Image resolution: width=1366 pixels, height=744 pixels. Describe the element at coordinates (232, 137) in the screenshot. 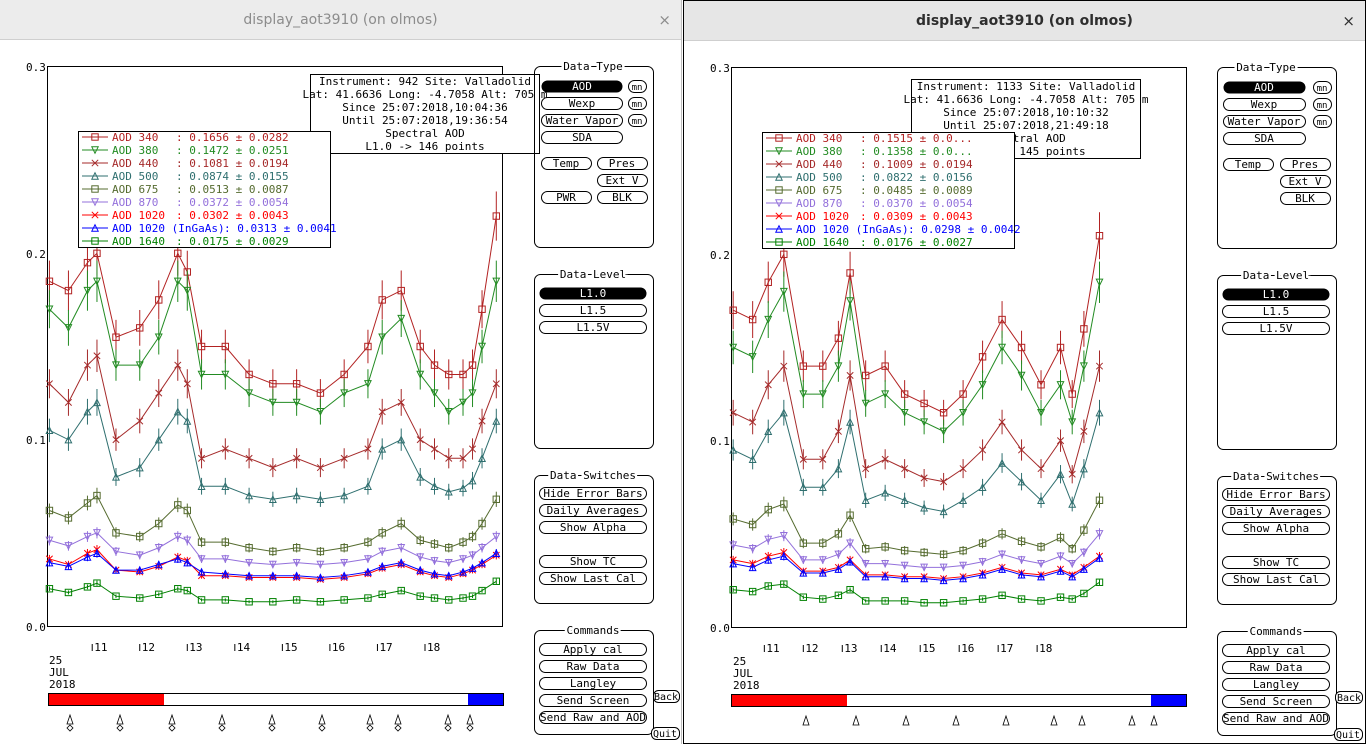

I see `legend-stat: : 0.1656 ± 0.0282` at that location.